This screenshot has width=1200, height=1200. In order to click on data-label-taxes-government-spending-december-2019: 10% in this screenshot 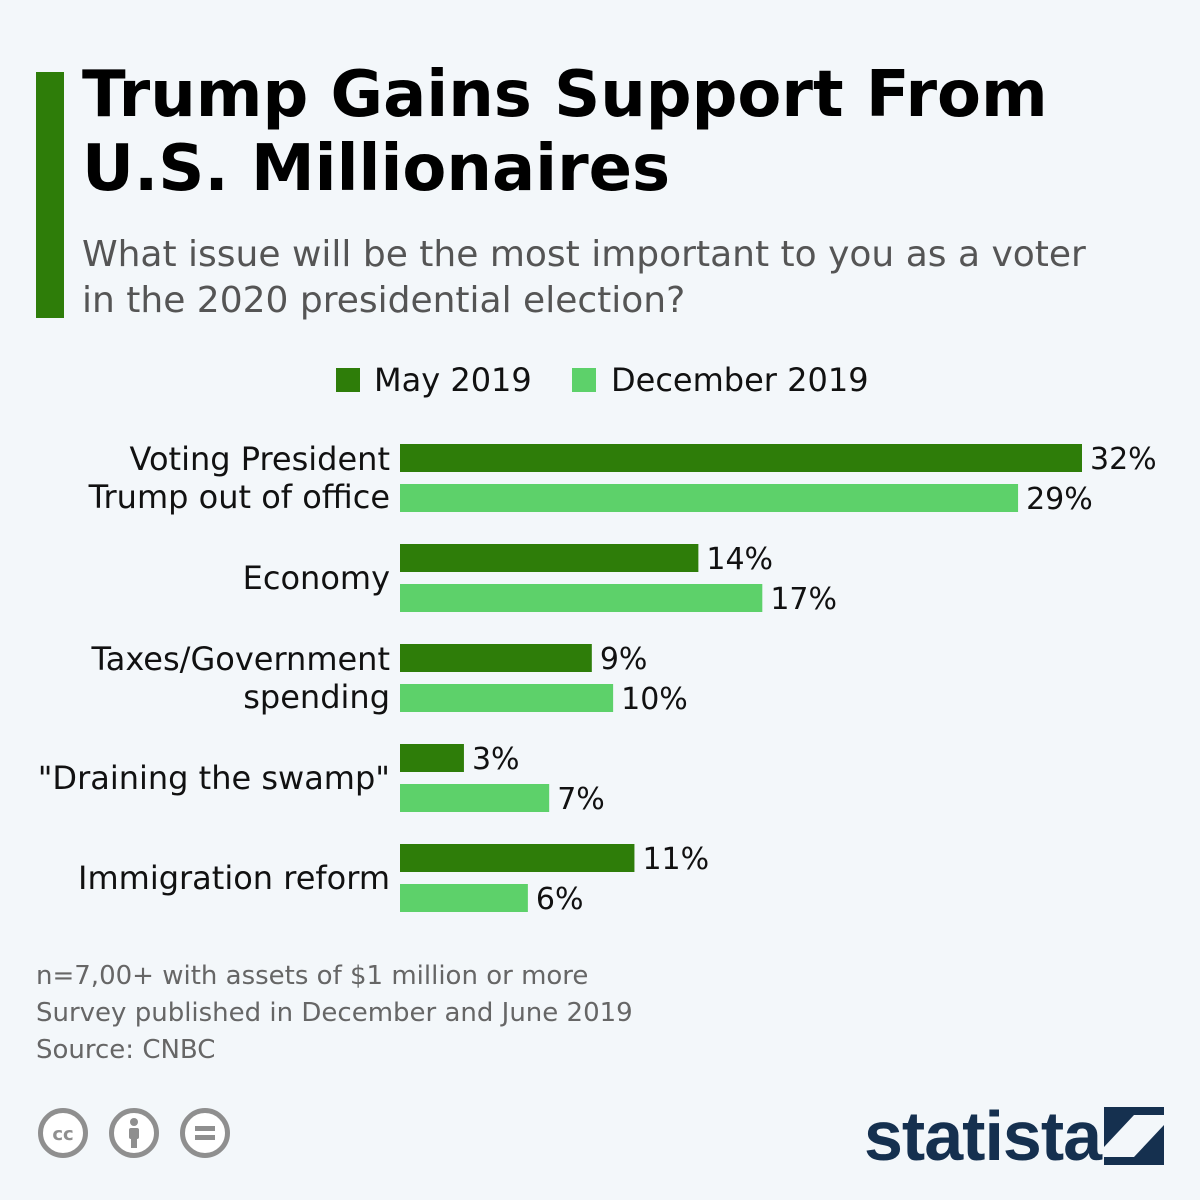, I will do `click(654, 699)`.